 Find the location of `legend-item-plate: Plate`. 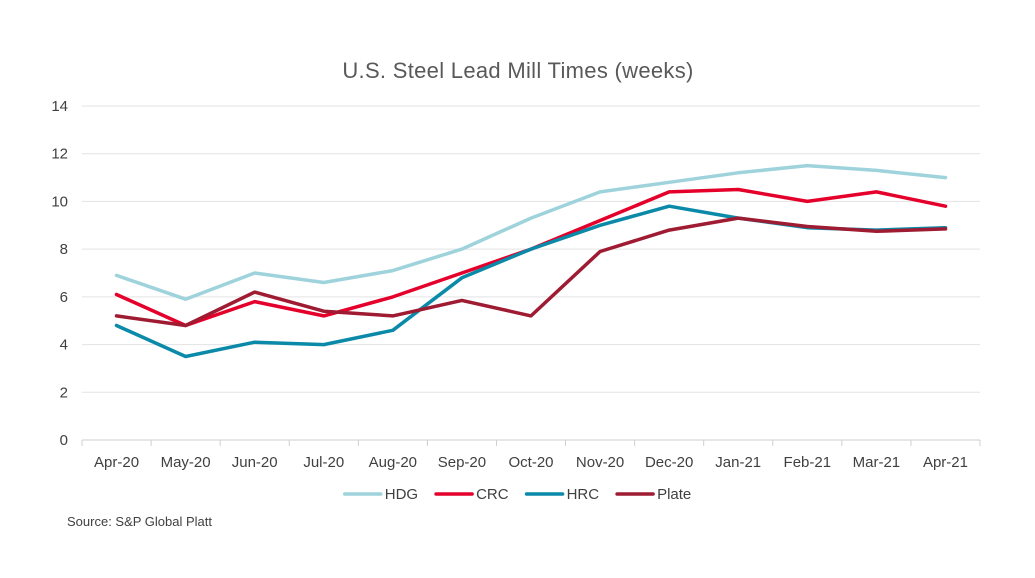

legend-item-plate: Plate is located at coordinates (653, 494).